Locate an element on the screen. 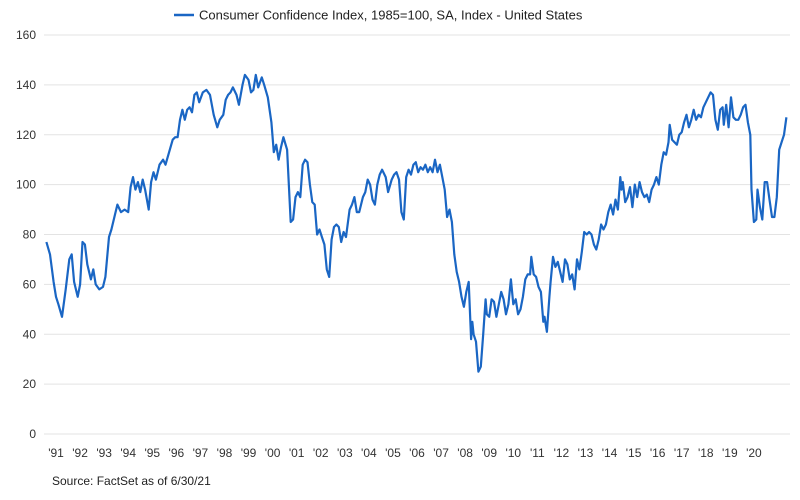 The width and height of the screenshot is (800, 500). x-tick-label: '03 is located at coordinates (345, 453).